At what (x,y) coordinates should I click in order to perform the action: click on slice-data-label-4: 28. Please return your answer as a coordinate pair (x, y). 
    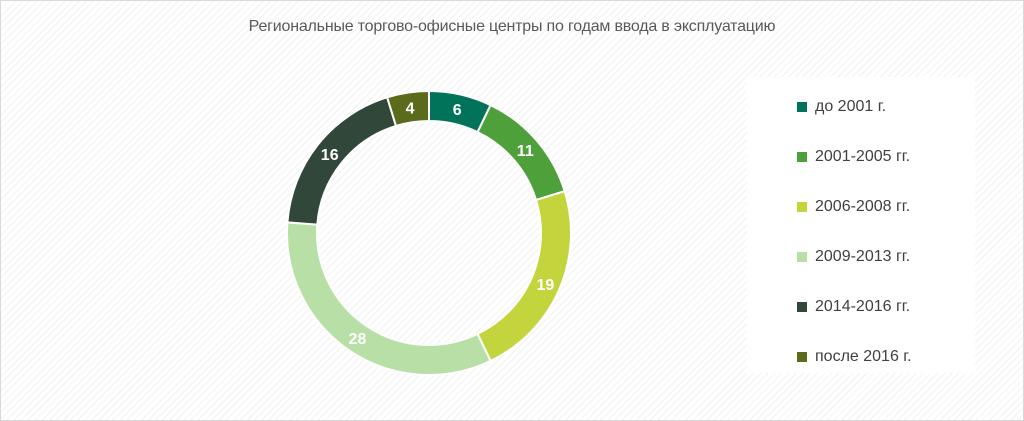
    Looking at the image, I should click on (358, 339).